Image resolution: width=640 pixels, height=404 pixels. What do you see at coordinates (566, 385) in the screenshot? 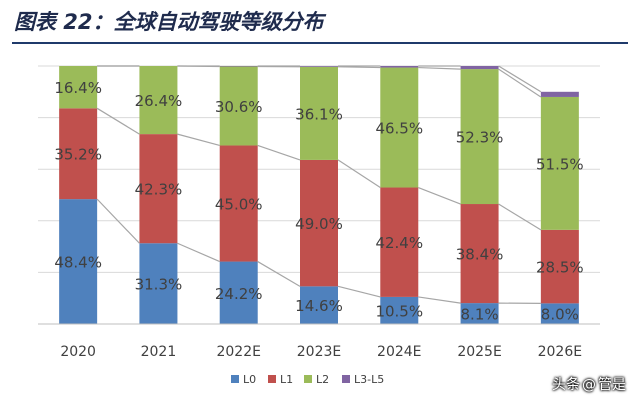
I see `watermark-app: 头条` at bounding box center [566, 385].